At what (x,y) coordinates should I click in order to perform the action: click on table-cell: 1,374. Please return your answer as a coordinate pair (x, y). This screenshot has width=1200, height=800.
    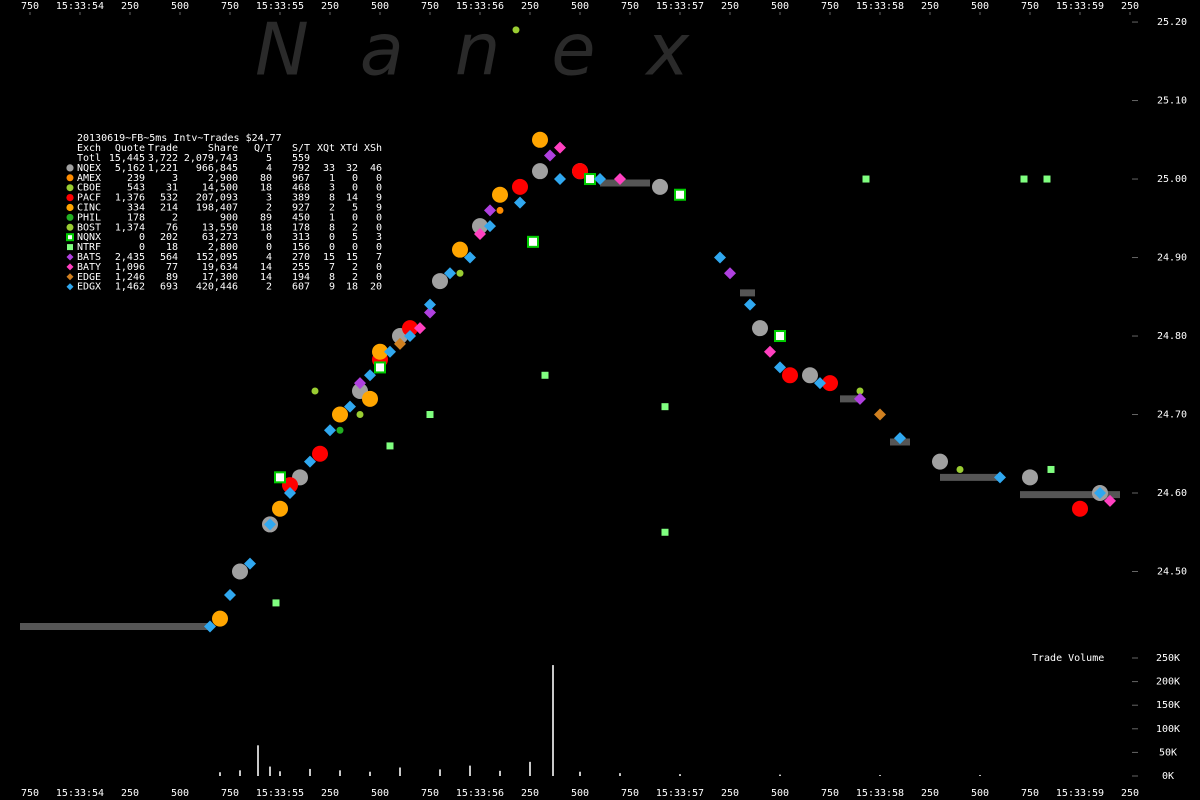
    Looking at the image, I should click on (130, 227).